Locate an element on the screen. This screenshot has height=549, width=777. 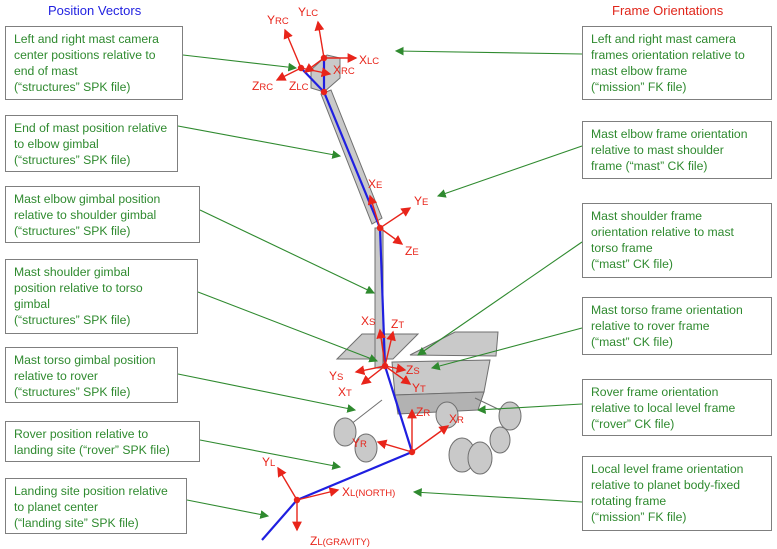
label-x-r: XR is located at coordinates (456, 419).